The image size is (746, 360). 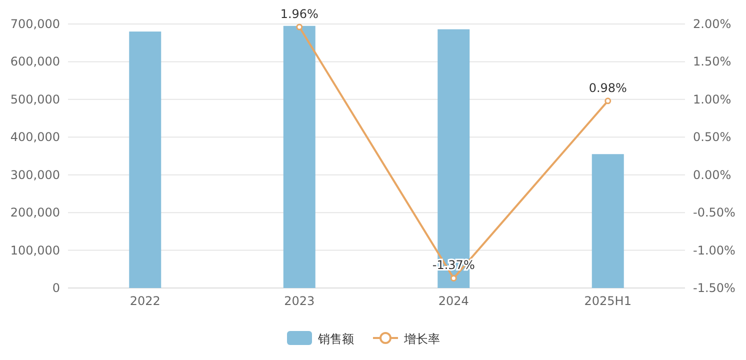 What do you see at coordinates (712, 24) in the screenshot?
I see `y2-tick-label: 2.00%` at bounding box center [712, 24].